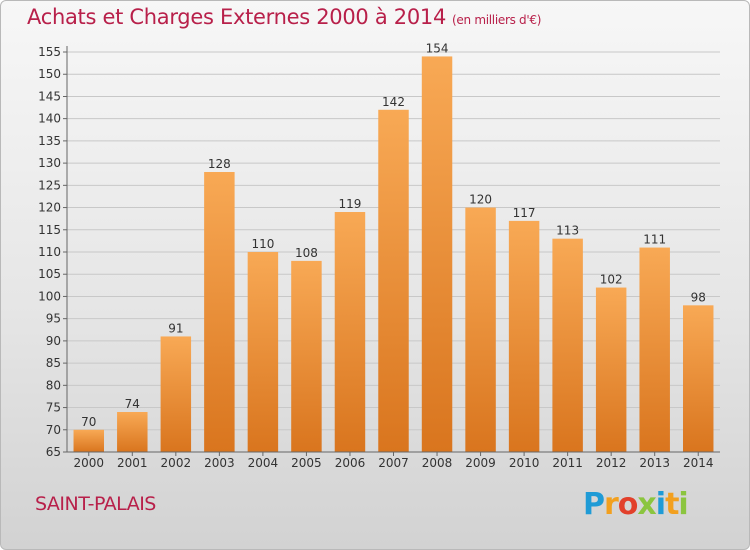  Describe the element at coordinates (654, 463) in the screenshot. I see `x-tick-label: 2013` at that location.